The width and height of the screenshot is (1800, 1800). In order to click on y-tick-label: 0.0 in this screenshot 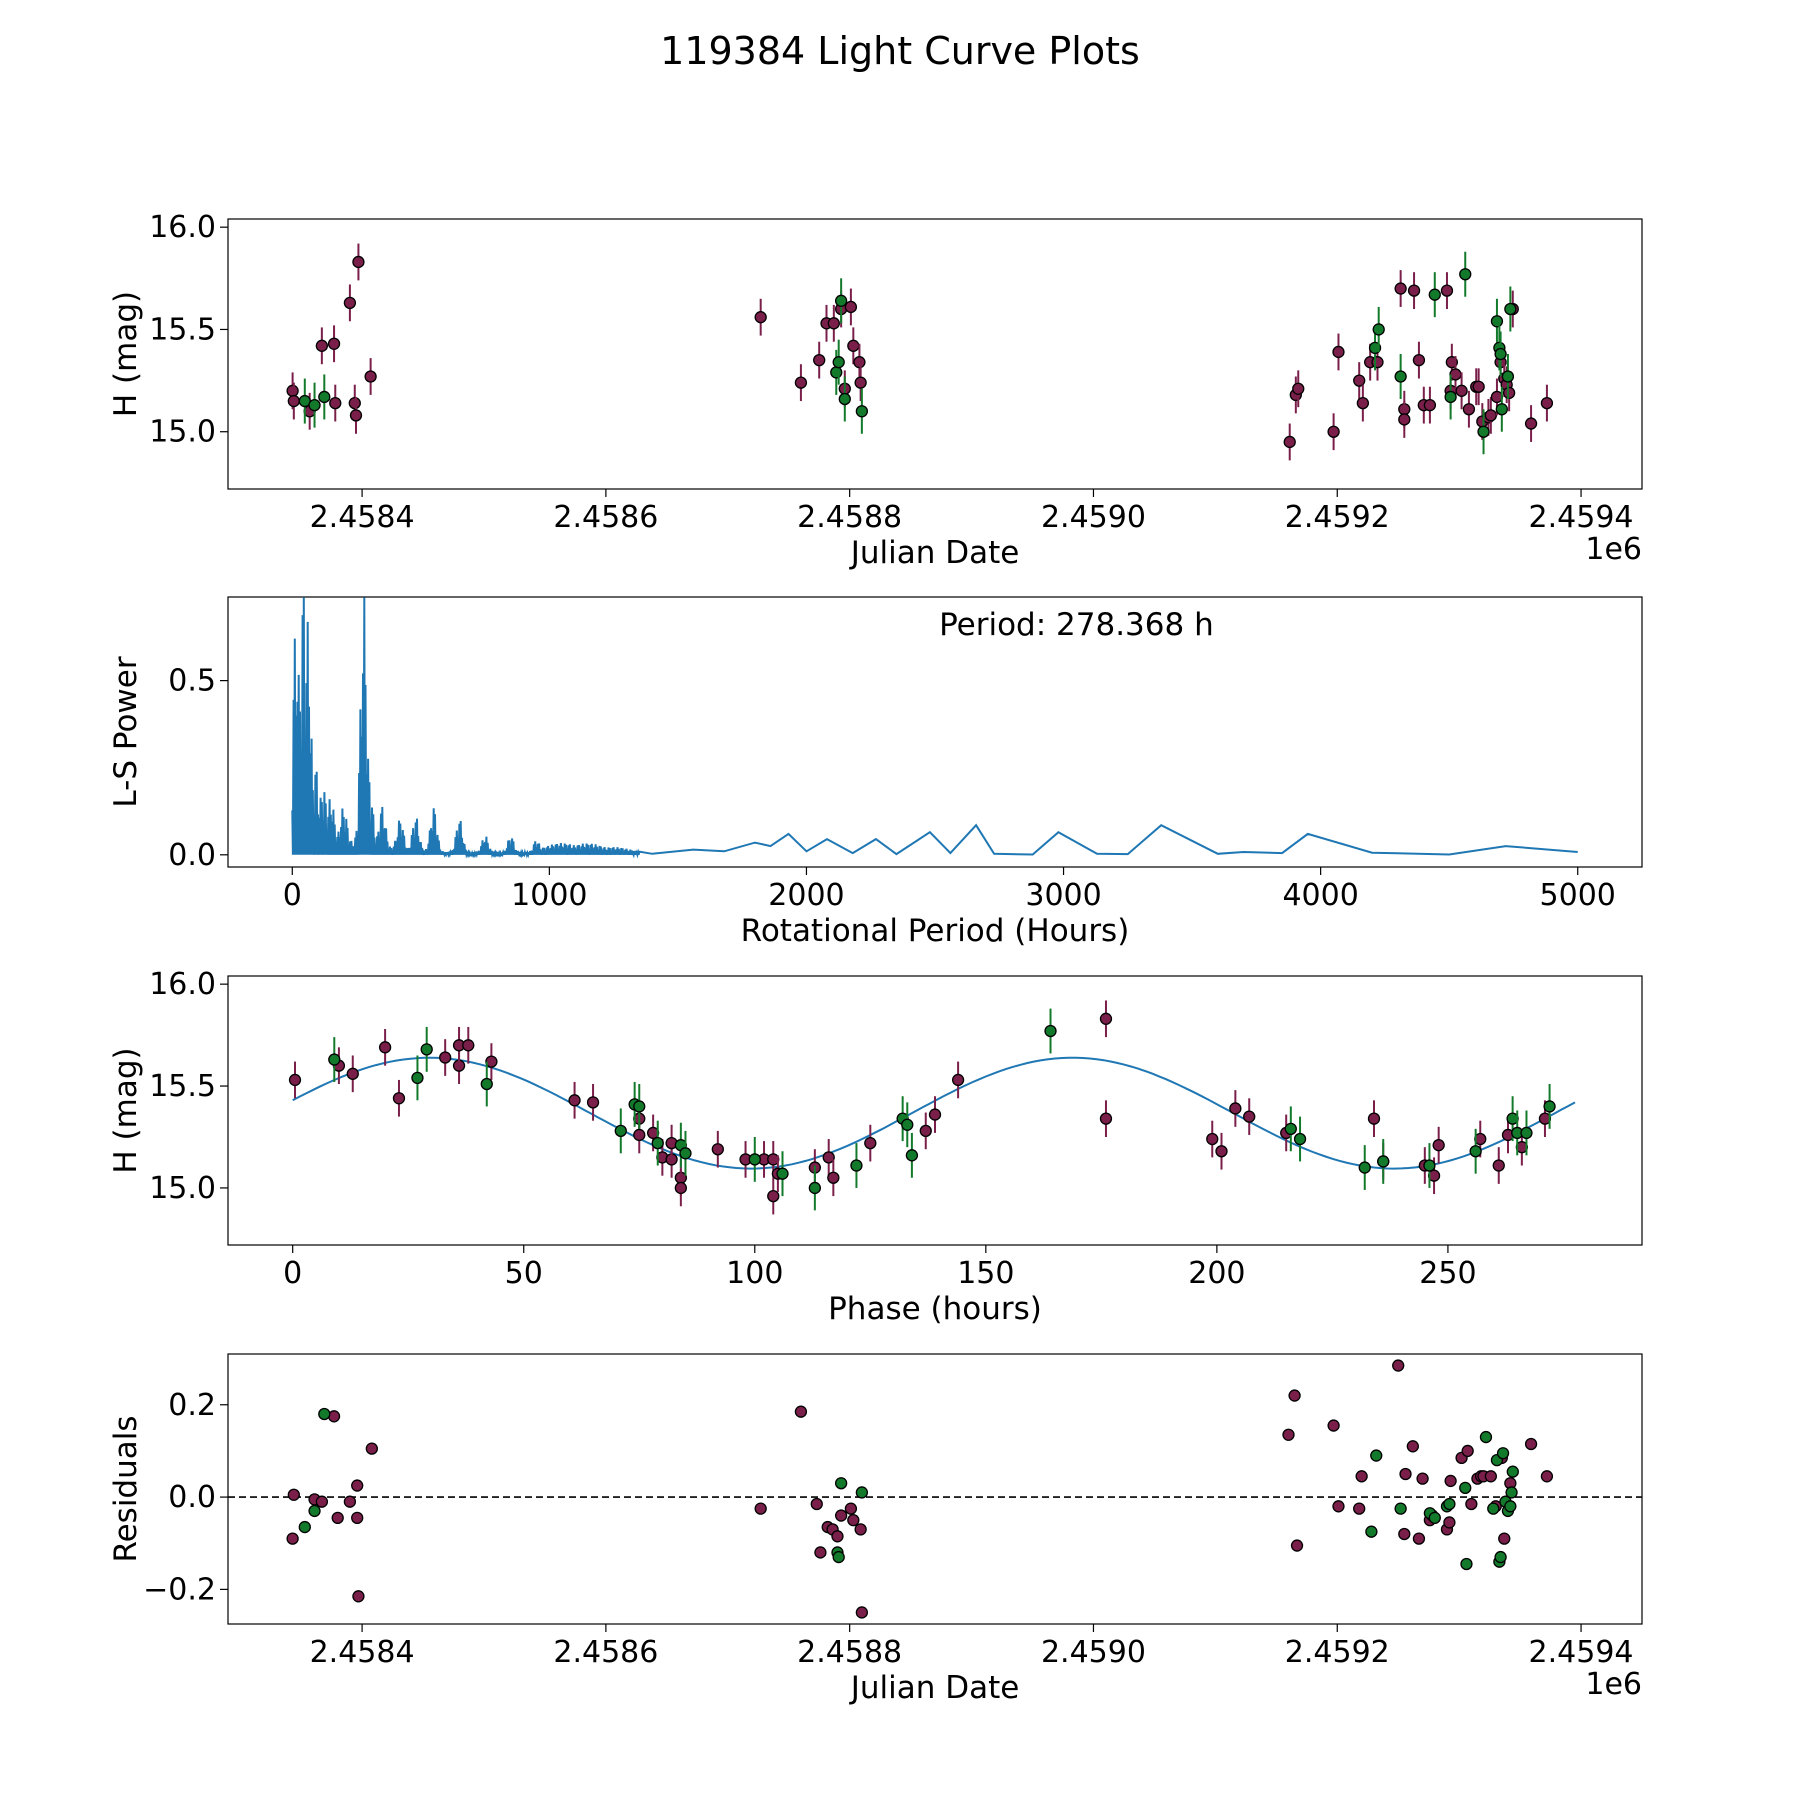, I will do `click(192, 855)`.